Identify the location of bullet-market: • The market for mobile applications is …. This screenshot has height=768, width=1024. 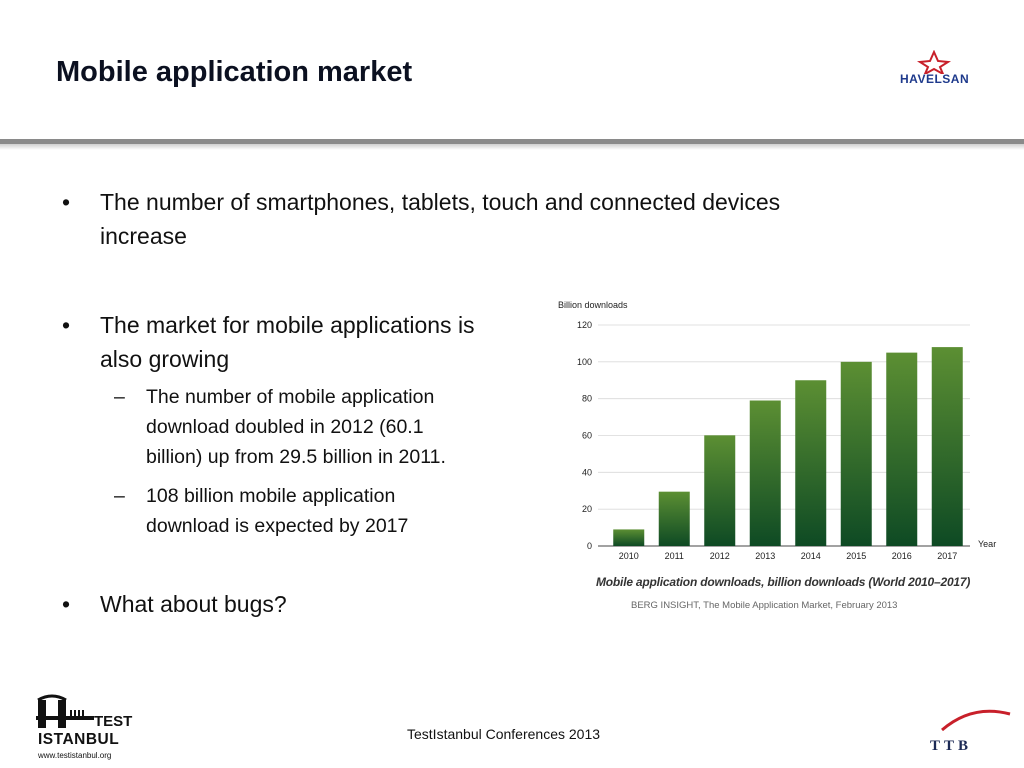
(301, 342).